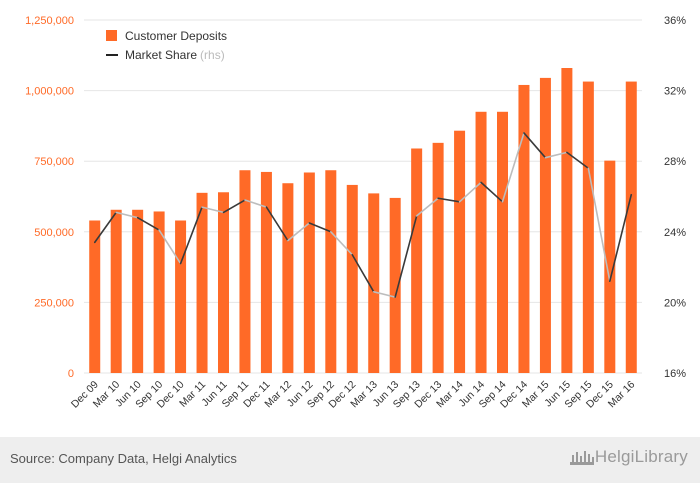  What do you see at coordinates (212, 54) in the screenshot?
I see `legend-note-rhs: (rhs)` at bounding box center [212, 54].